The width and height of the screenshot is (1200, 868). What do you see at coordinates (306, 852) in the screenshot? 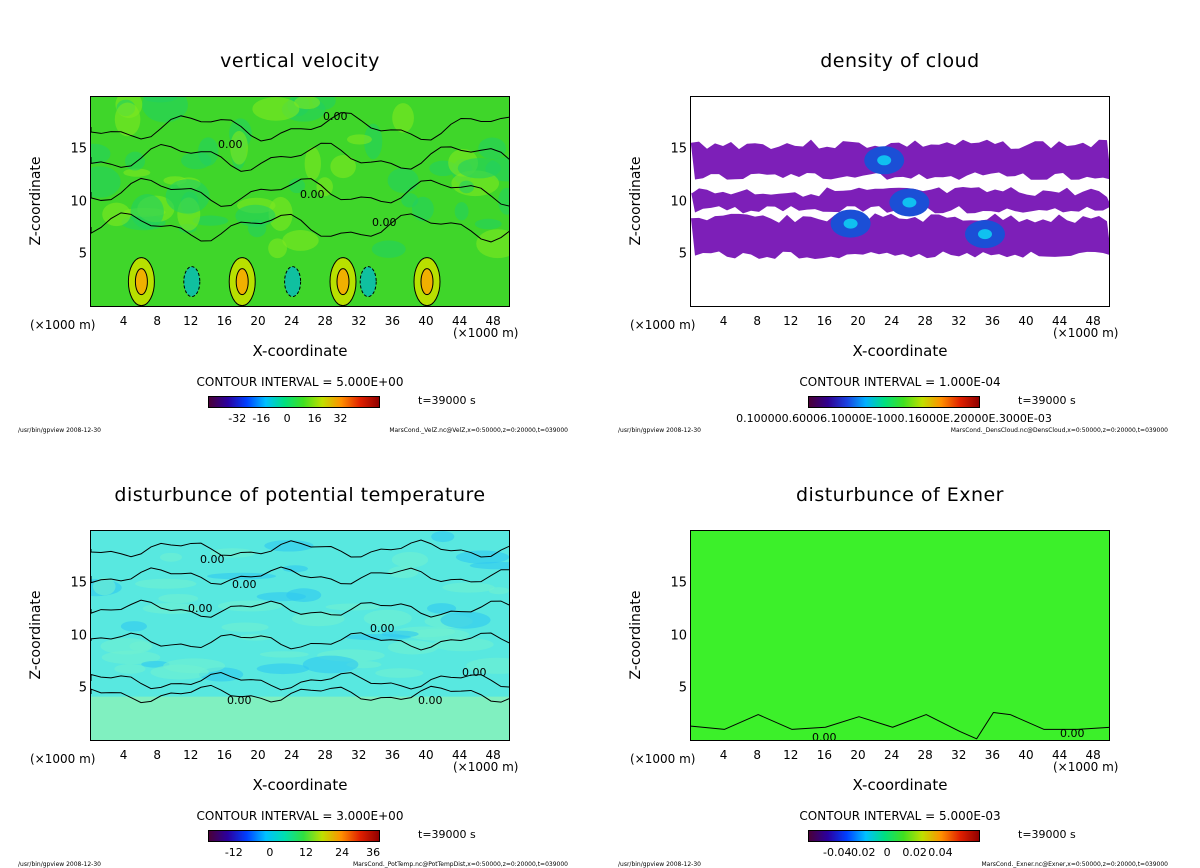
I see `colorbar-tick-label: 12` at bounding box center [306, 852].